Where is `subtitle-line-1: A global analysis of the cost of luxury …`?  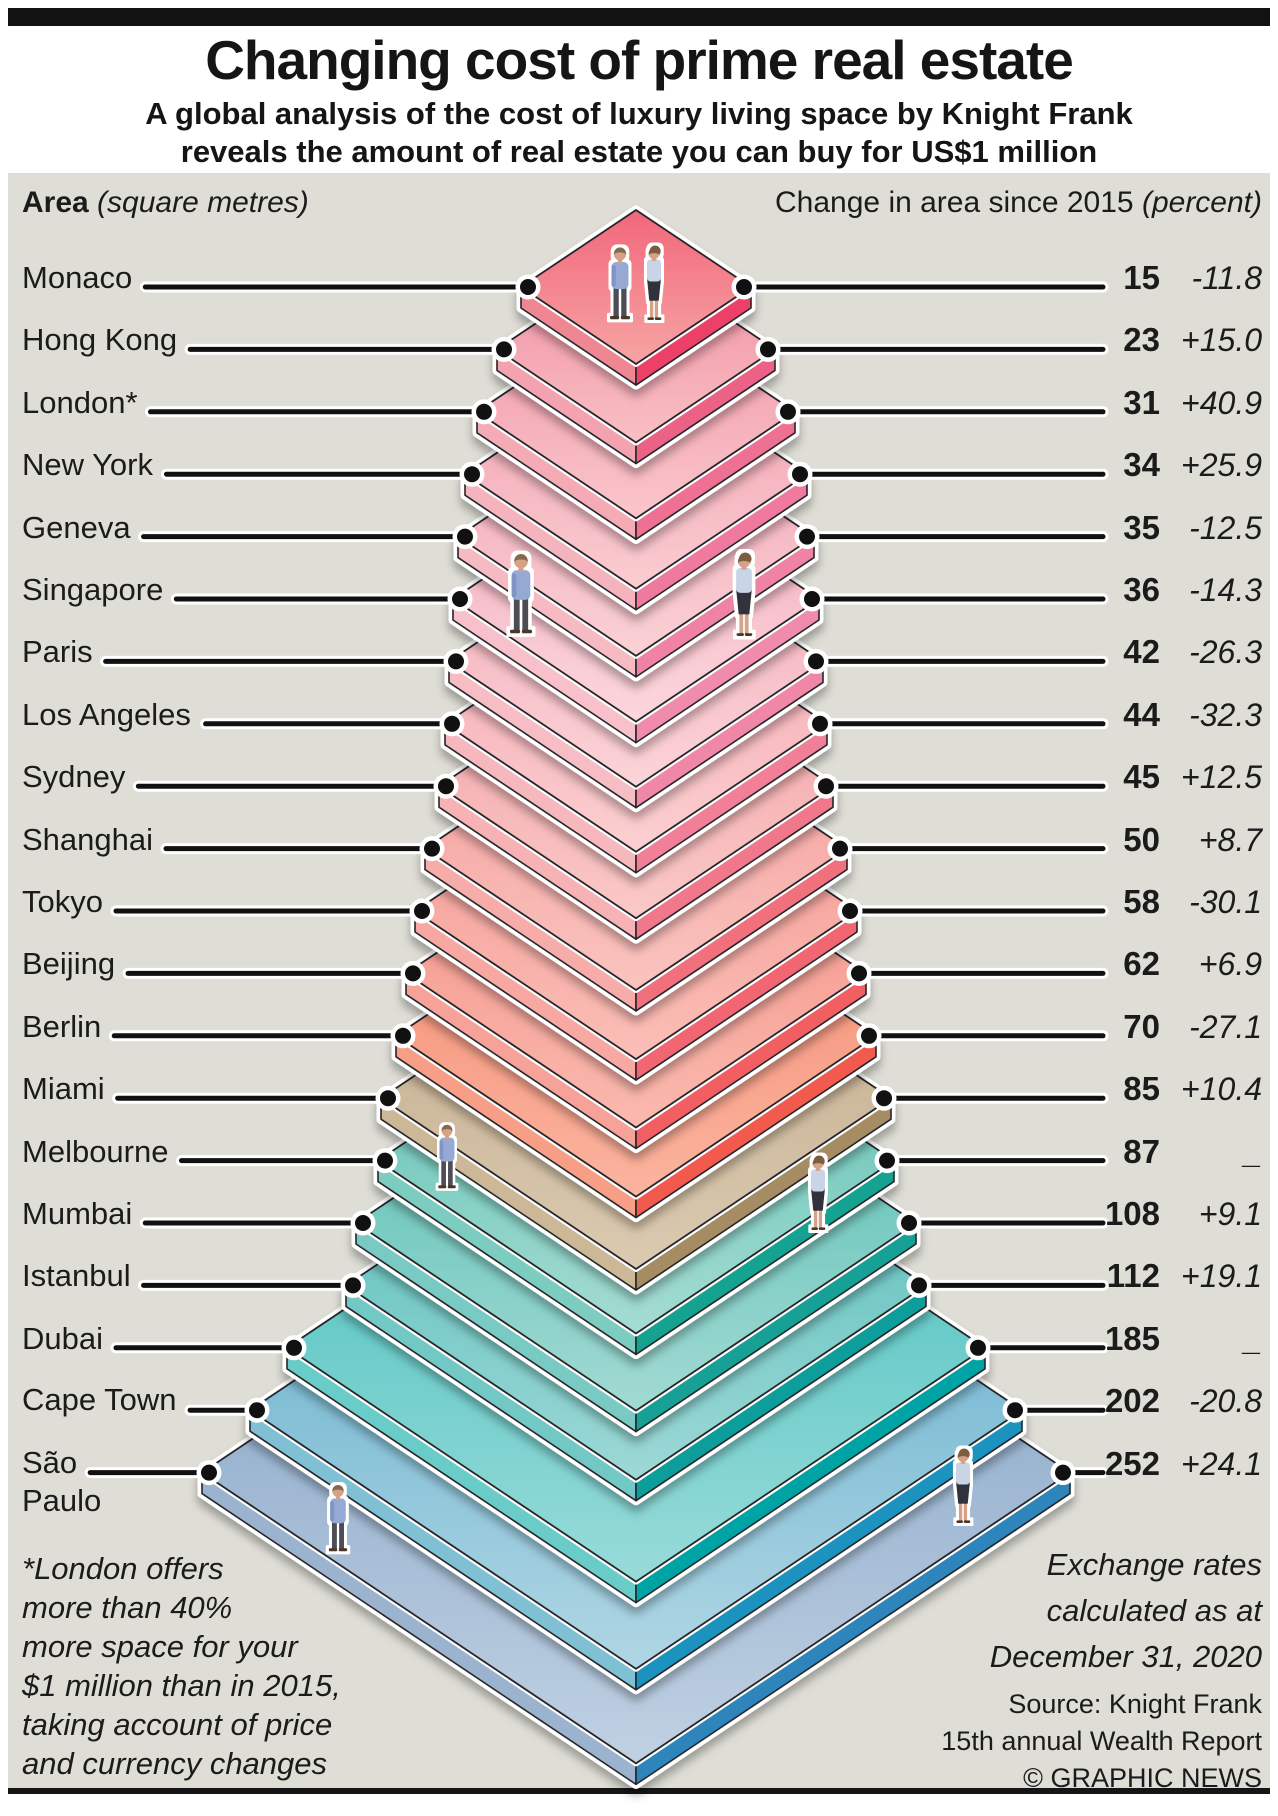
subtitle-line-1: A global analysis of the cost of luxury … is located at coordinates (639, 113).